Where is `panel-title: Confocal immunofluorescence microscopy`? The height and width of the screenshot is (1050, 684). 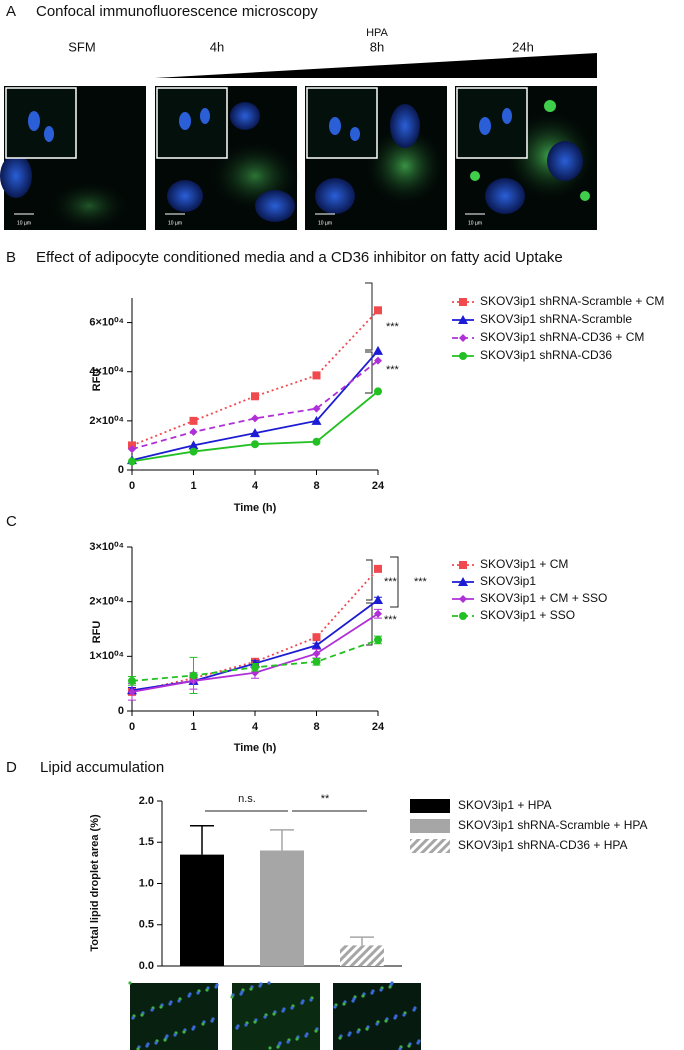 panel-title: Confocal immunofluorescence microscopy is located at coordinates (177, 11).